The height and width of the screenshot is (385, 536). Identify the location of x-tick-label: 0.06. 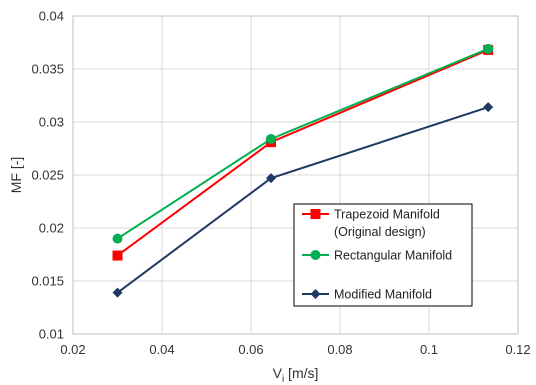
(250, 349).